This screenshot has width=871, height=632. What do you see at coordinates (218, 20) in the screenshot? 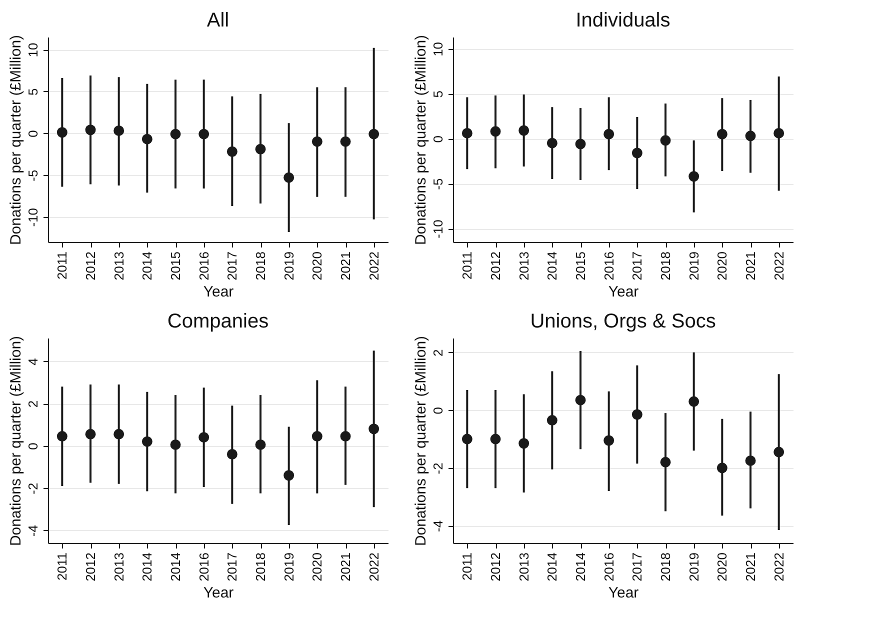
I see `chart-title: All` at bounding box center [218, 20].